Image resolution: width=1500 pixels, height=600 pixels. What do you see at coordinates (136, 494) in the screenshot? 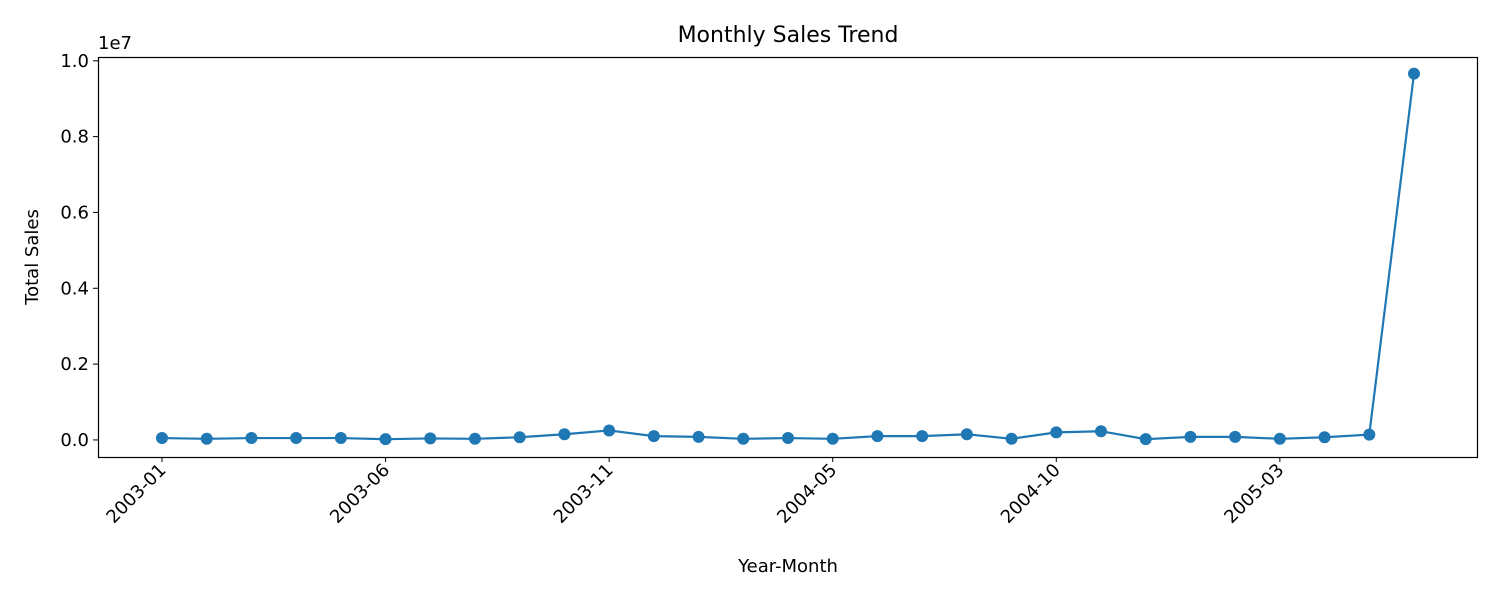
I see `x-tick-label: 2003-01` at bounding box center [136, 494].